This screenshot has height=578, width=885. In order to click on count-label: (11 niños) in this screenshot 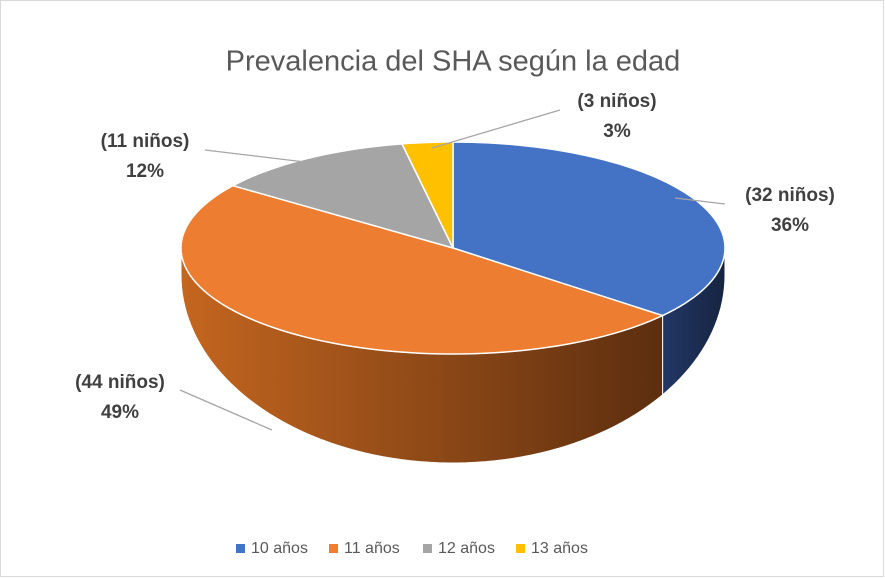, I will do `click(145, 141)`.